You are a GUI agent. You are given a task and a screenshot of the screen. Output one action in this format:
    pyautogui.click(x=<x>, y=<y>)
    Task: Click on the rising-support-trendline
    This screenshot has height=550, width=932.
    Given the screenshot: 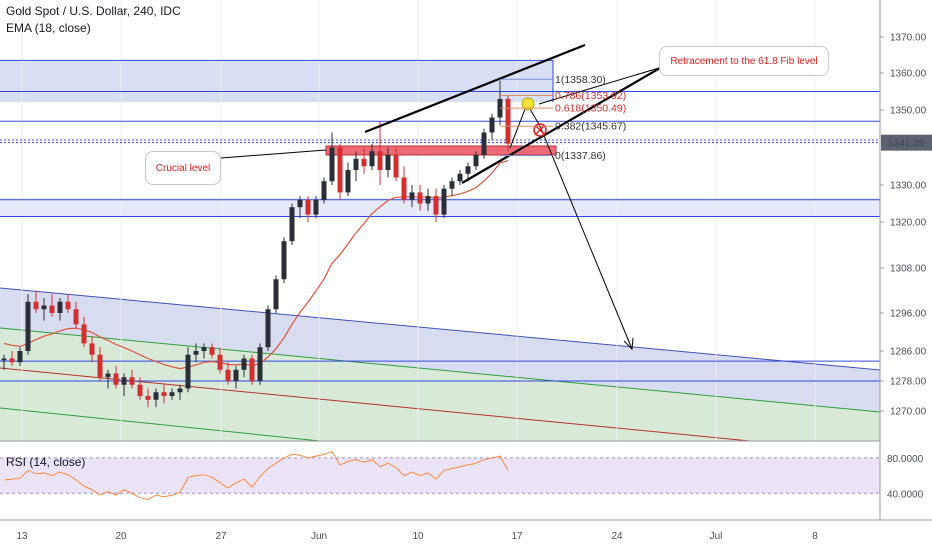 What is the action you would take?
    pyautogui.click(x=561, y=125)
    